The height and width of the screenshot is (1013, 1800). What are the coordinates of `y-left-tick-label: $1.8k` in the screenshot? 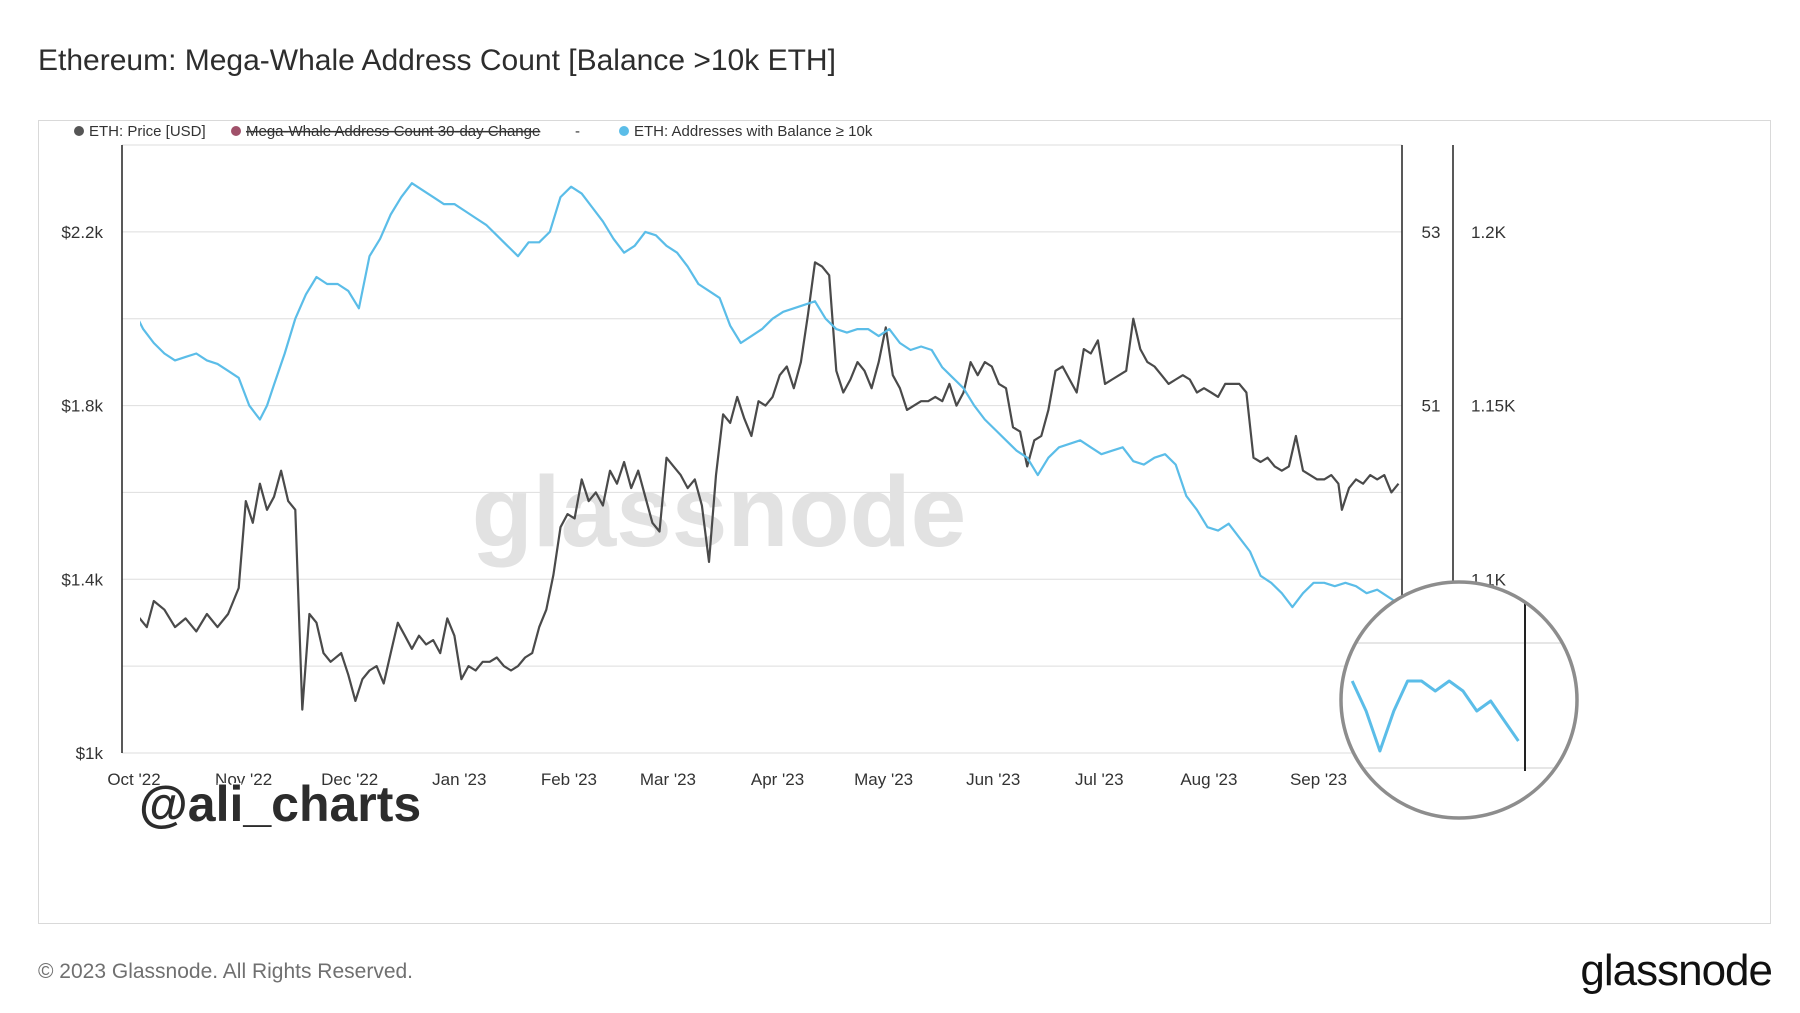 It's located at (82, 406).